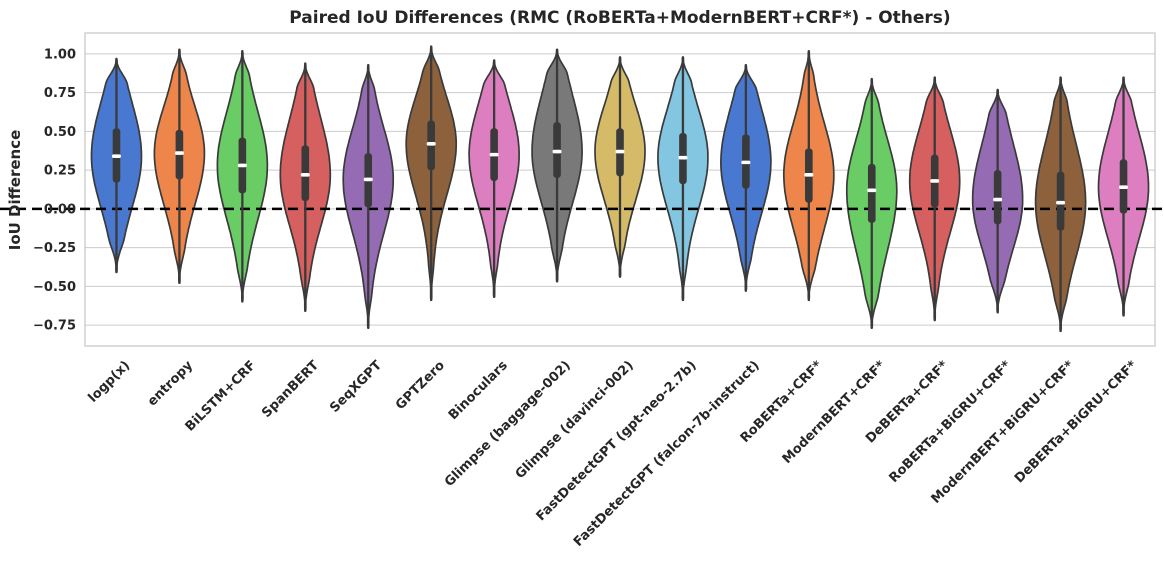 This screenshot has width=1164, height=564. I want to click on x-tick-label-9: Glimpse (davinci-002), so click(575, 420).